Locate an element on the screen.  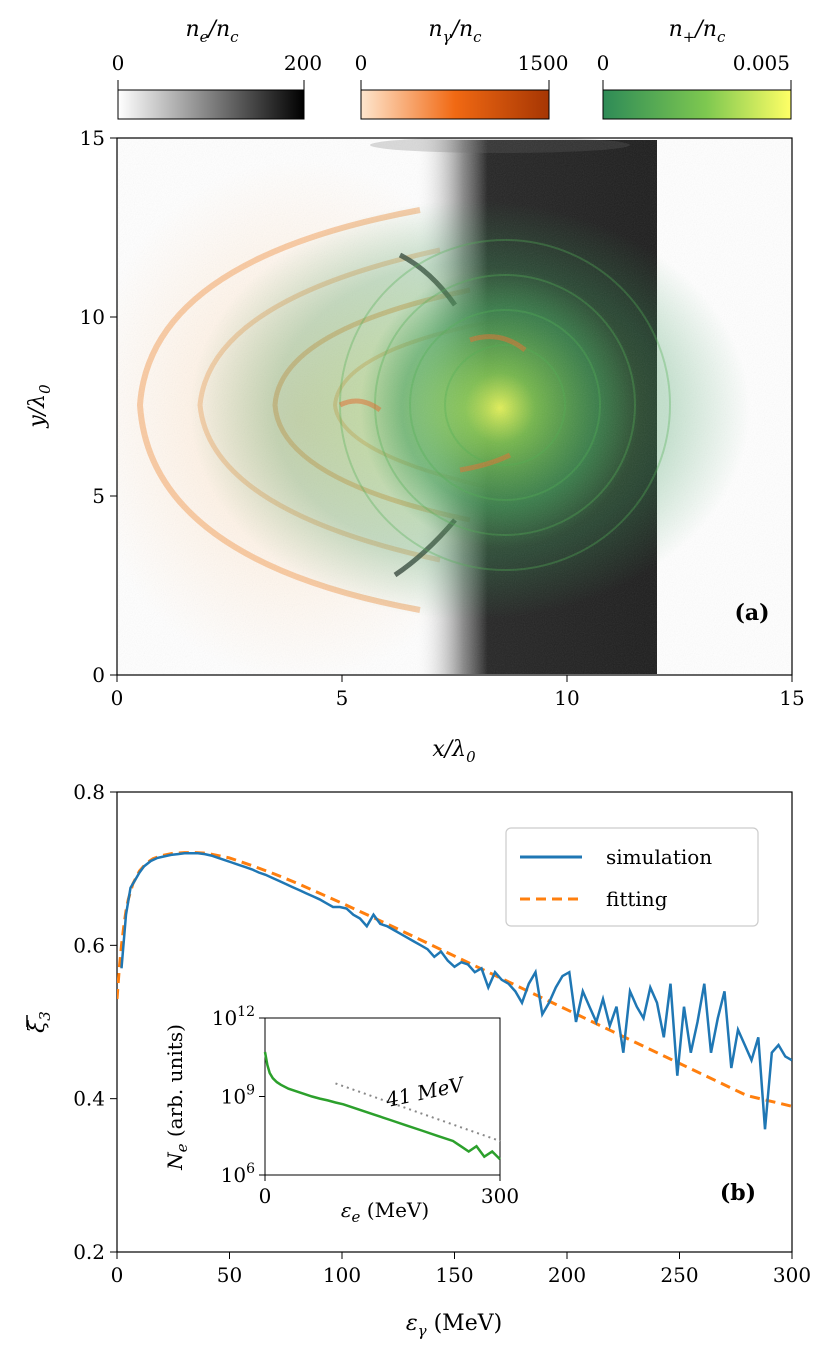
colorbar-electrons: ne/nc 0 200 is located at coordinates (217, 68).